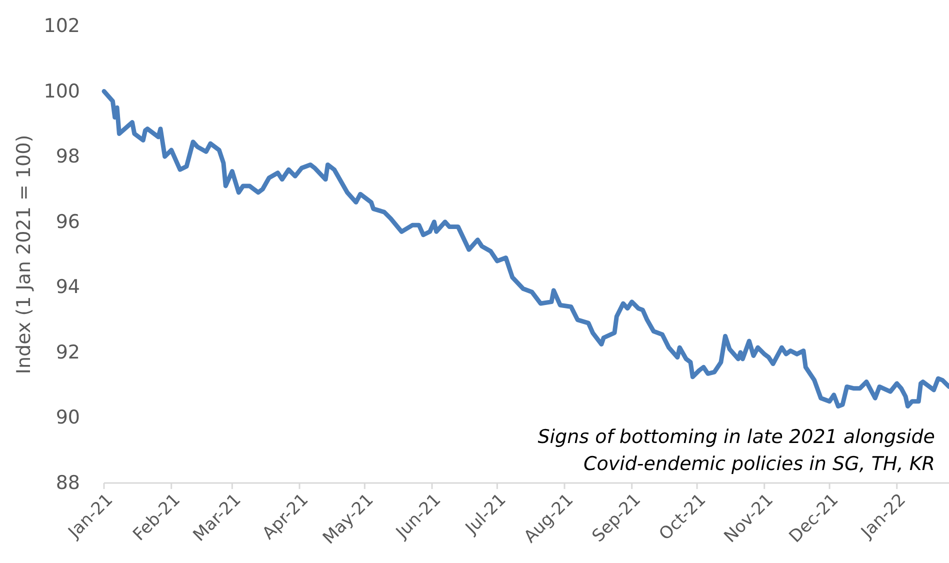 The width and height of the screenshot is (949, 563). I want to click on y-axis-title: Index (1 Jan 2021 = 100), so click(24, 254).